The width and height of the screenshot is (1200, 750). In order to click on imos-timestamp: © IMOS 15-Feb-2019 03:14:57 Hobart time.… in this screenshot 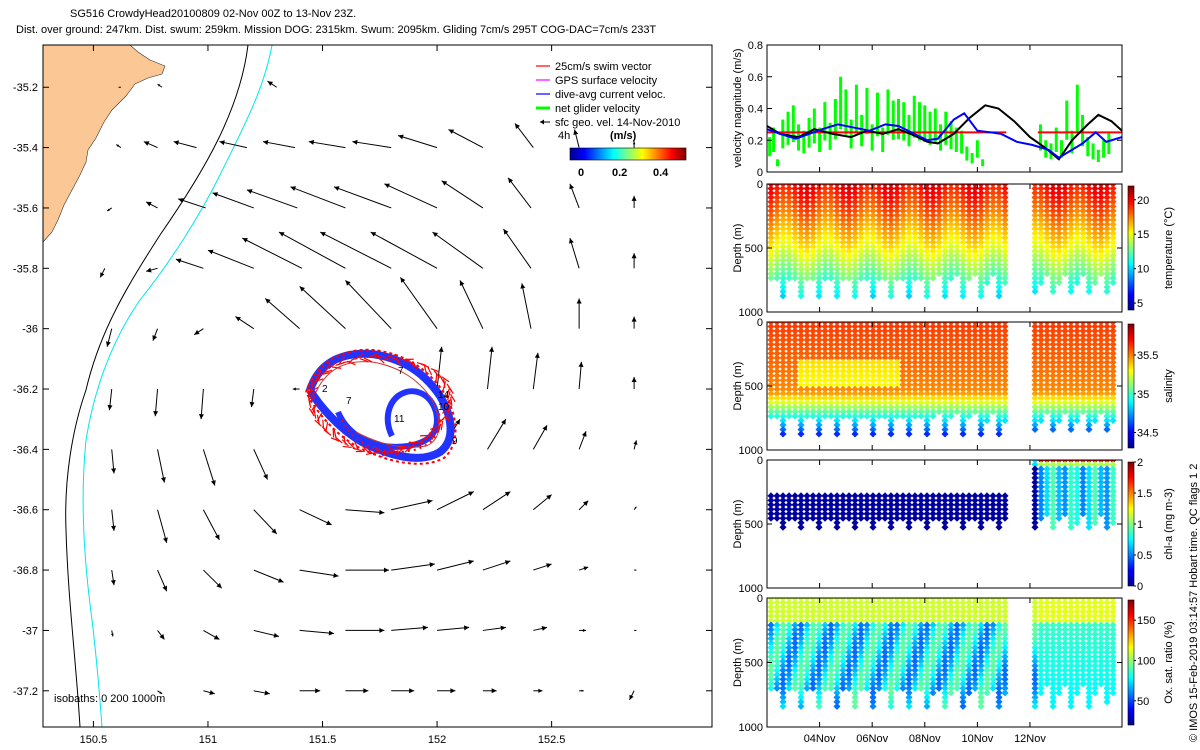, I will do `click(1194, 602)`.